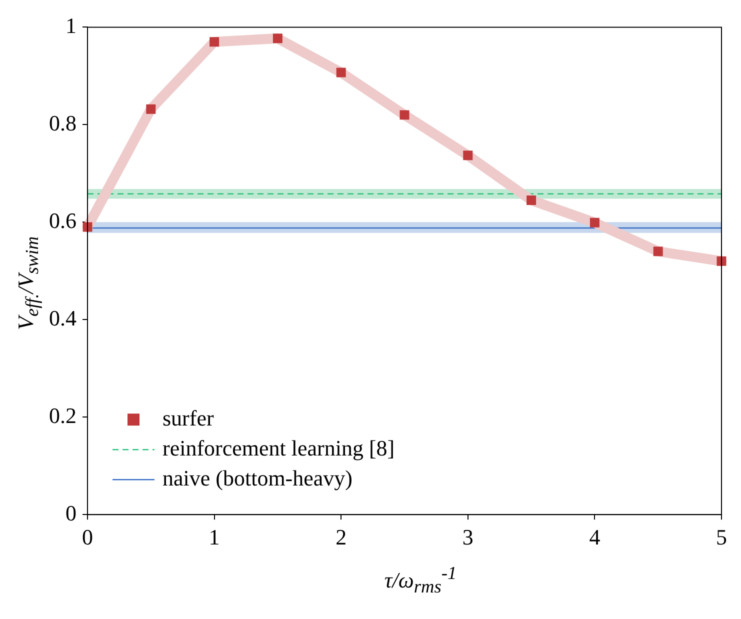 The image size is (741, 619). I want to click on legend-label: naive (bottom-heavy), so click(257, 477).